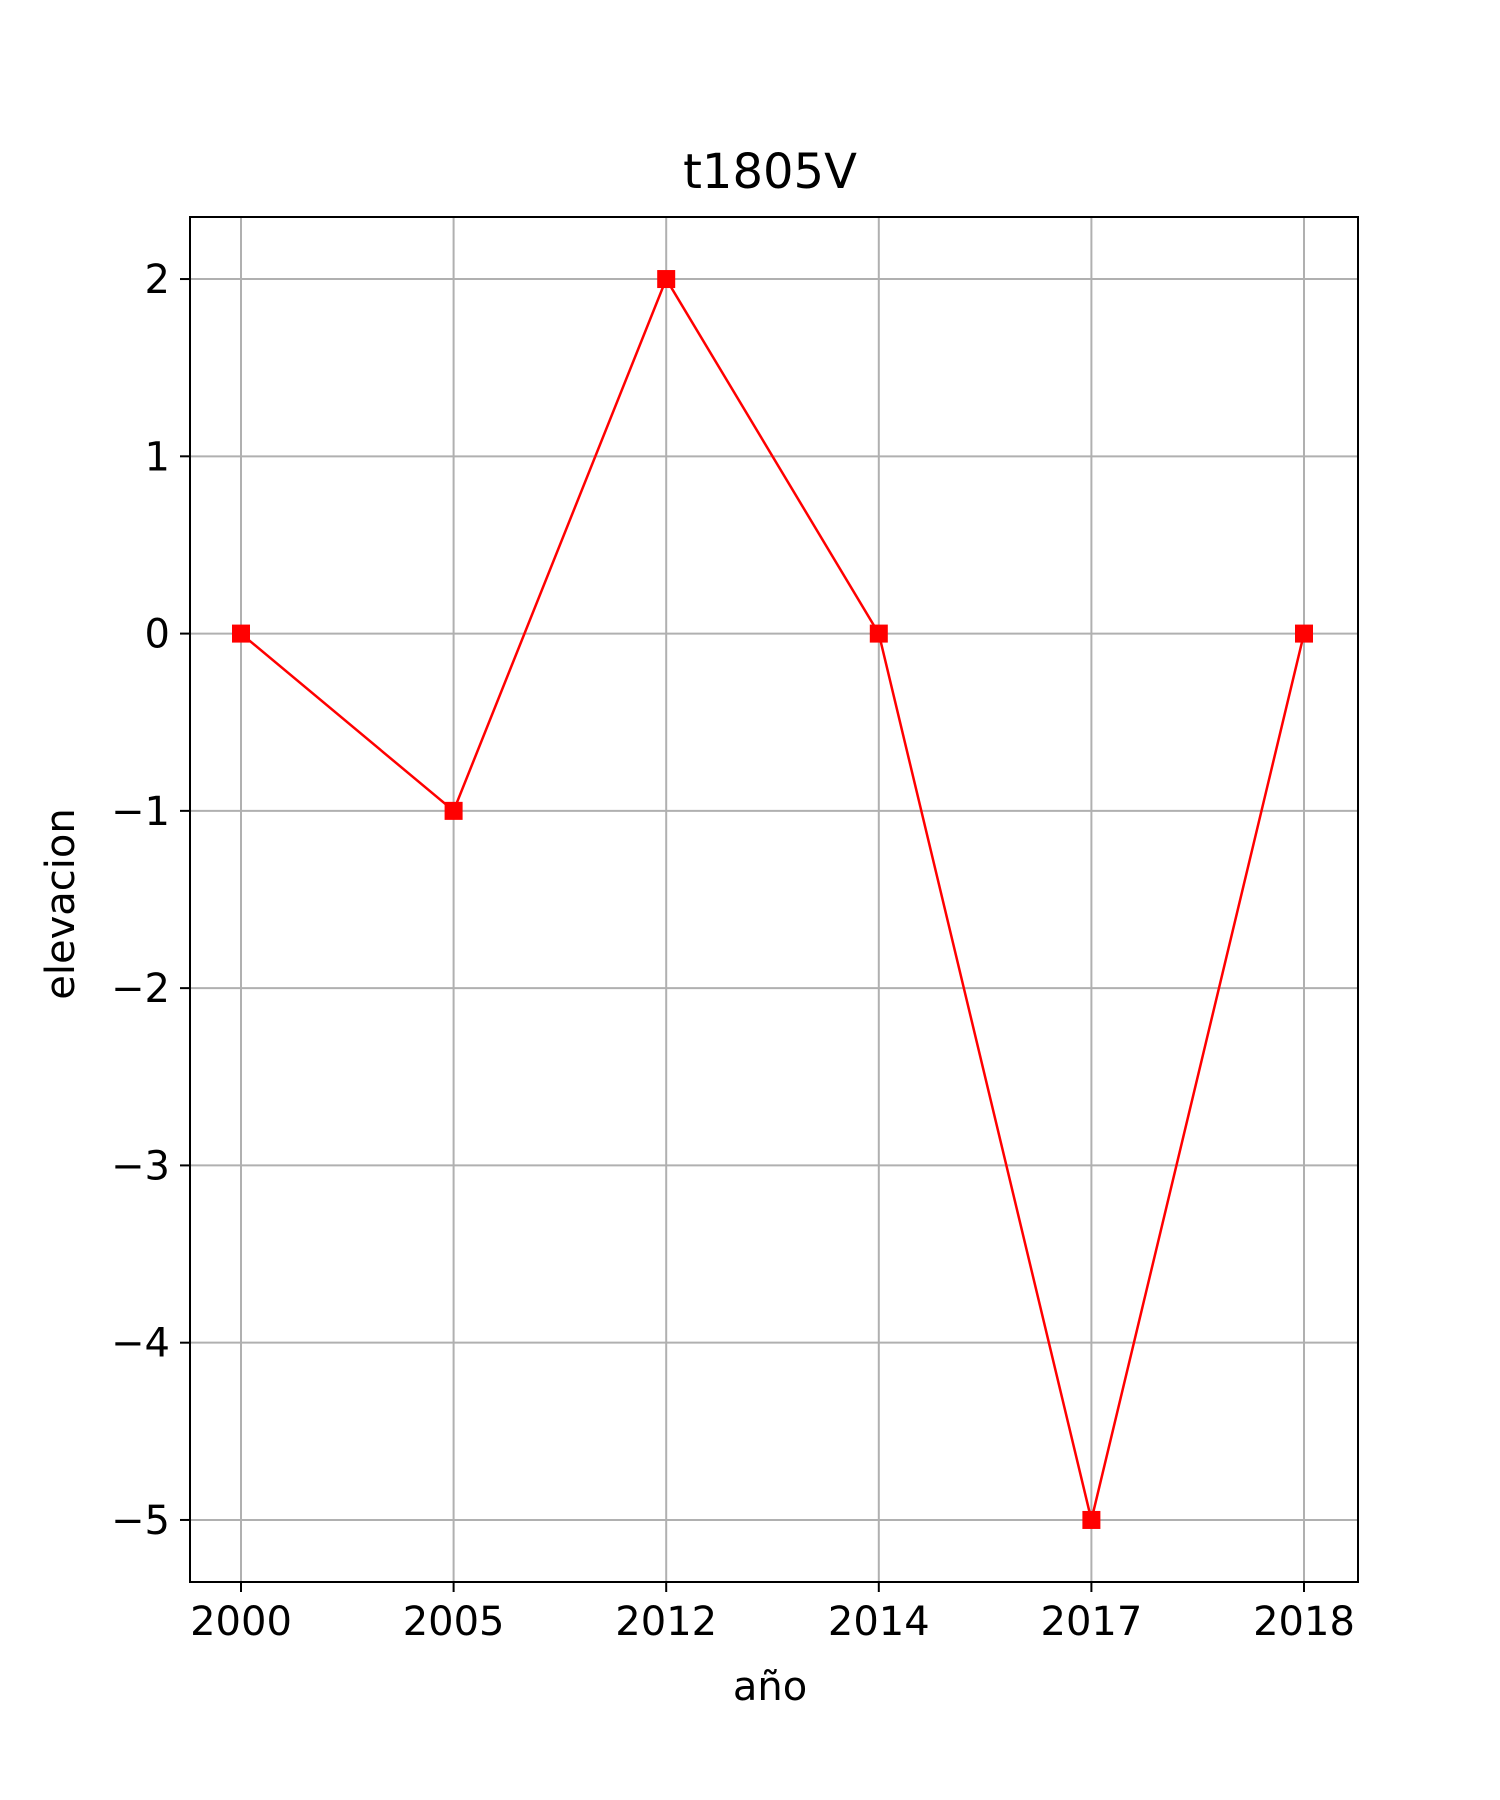 The image size is (1500, 1800). Describe the element at coordinates (666, 1622) in the screenshot. I see `x-tick-label: 2012` at that location.